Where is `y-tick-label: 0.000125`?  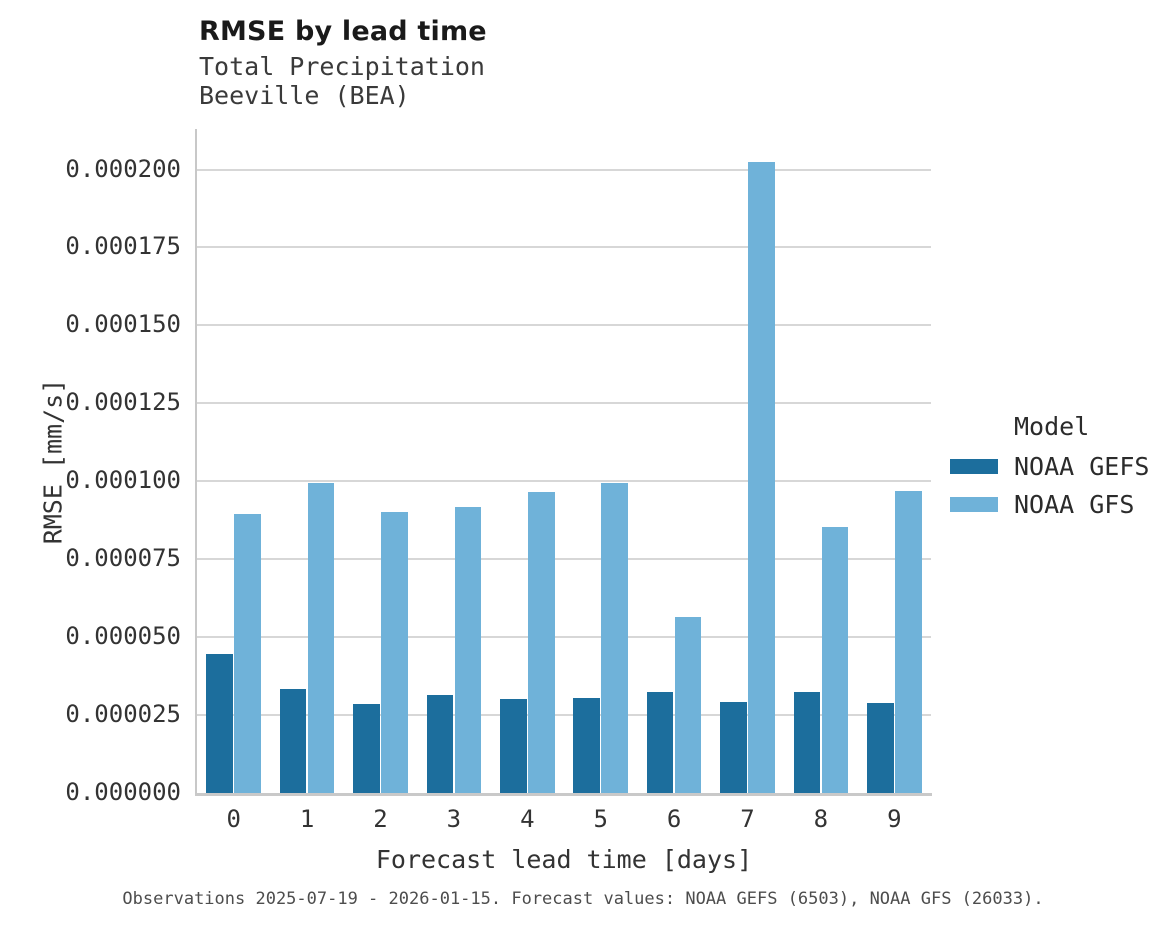 y-tick-label: 0.000125 is located at coordinates (123, 402).